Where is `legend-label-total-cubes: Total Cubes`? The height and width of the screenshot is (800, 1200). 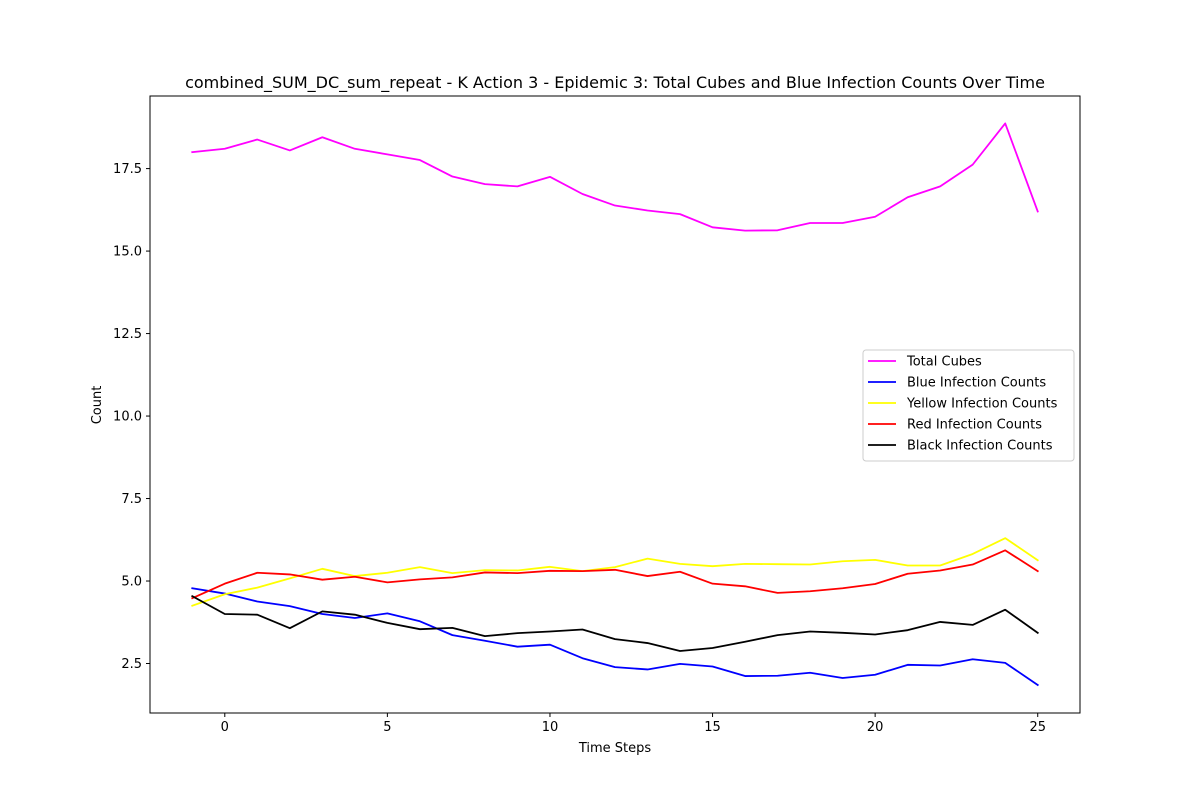 legend-label-total-cubes: Total Cubes is located at coordinates (944, 362).